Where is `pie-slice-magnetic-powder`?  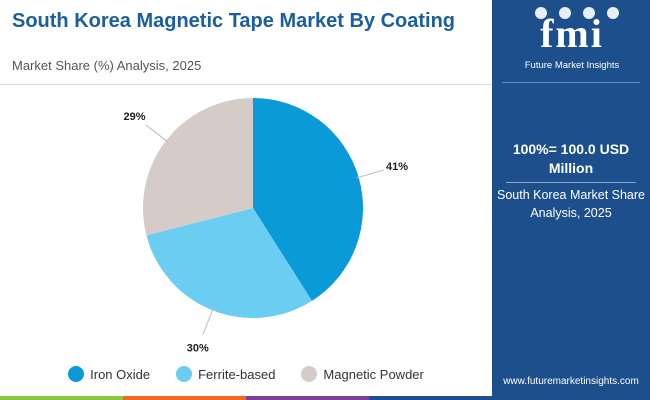 pie-slice-magnetic-powder is located at coordinates (198, 167).